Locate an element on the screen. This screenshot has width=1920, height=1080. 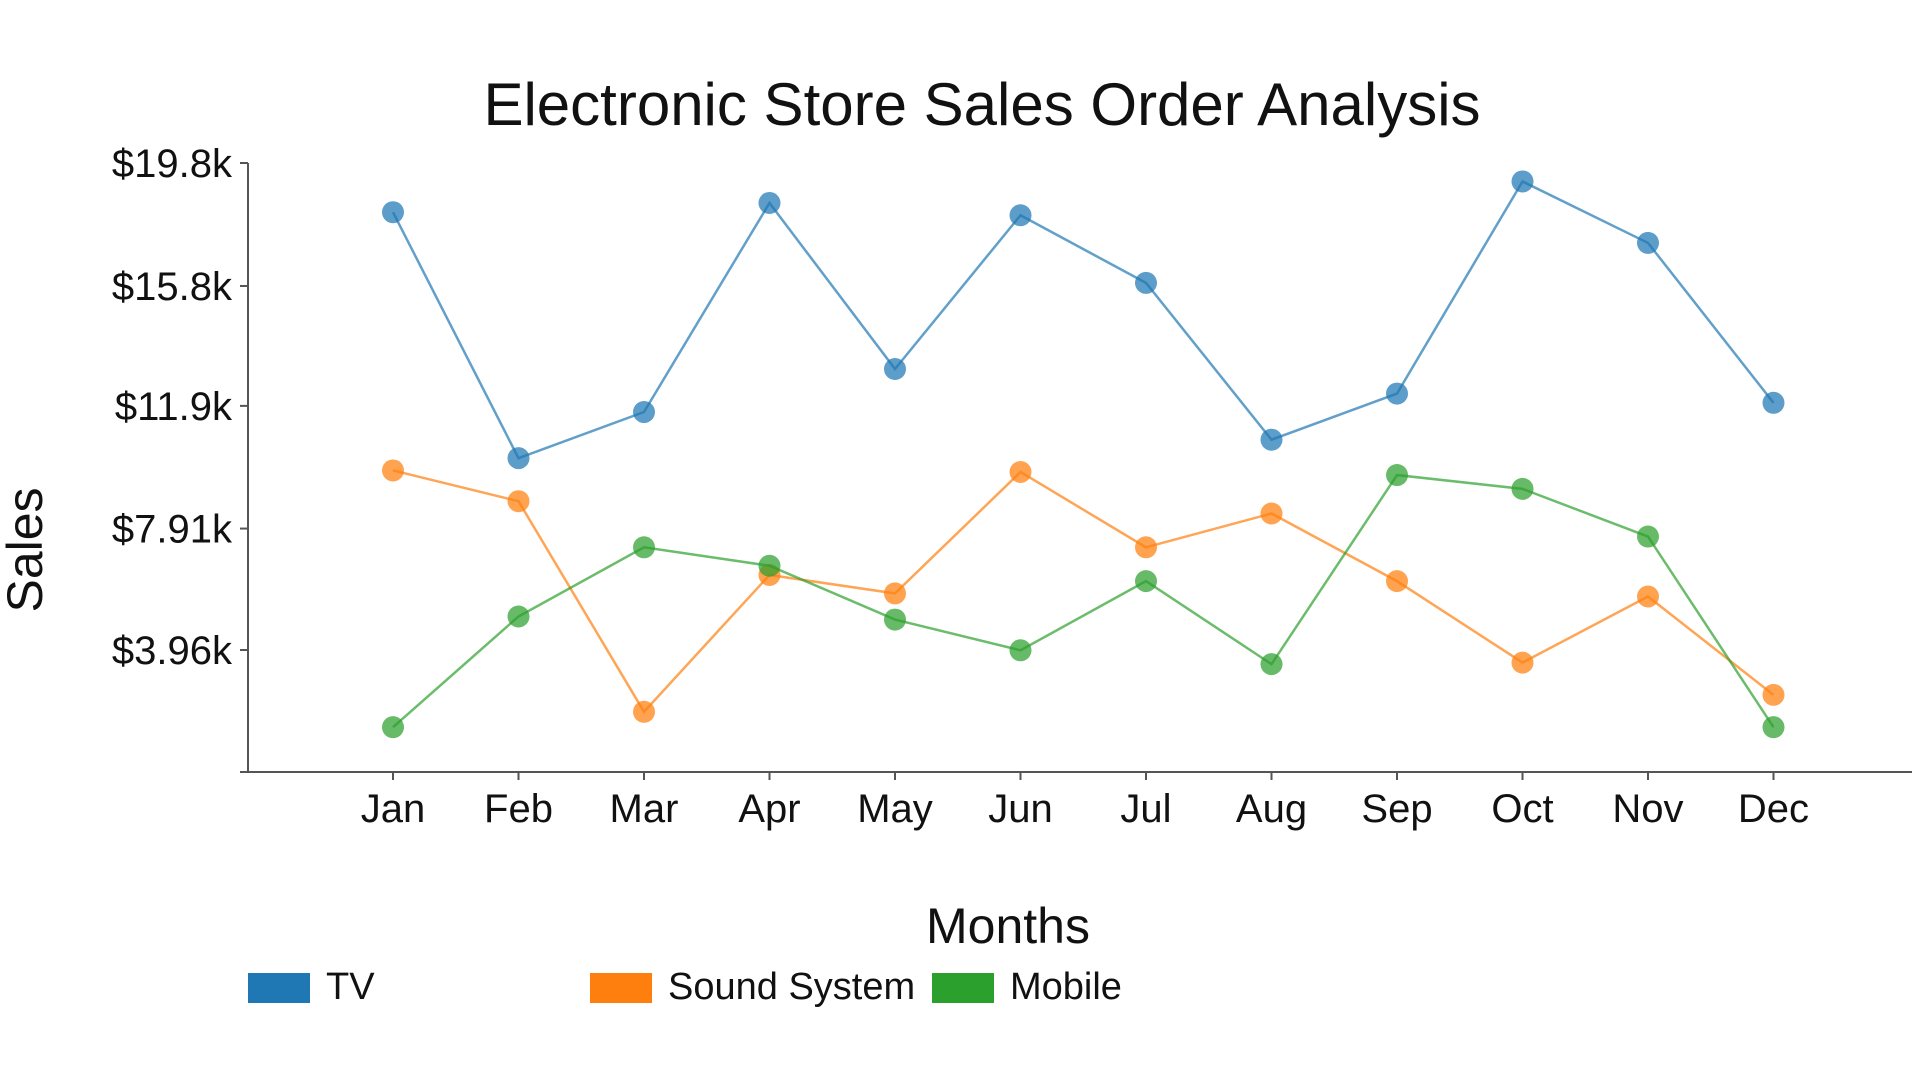
x-tick-label: Nov is located at coordinates (1647, 809).